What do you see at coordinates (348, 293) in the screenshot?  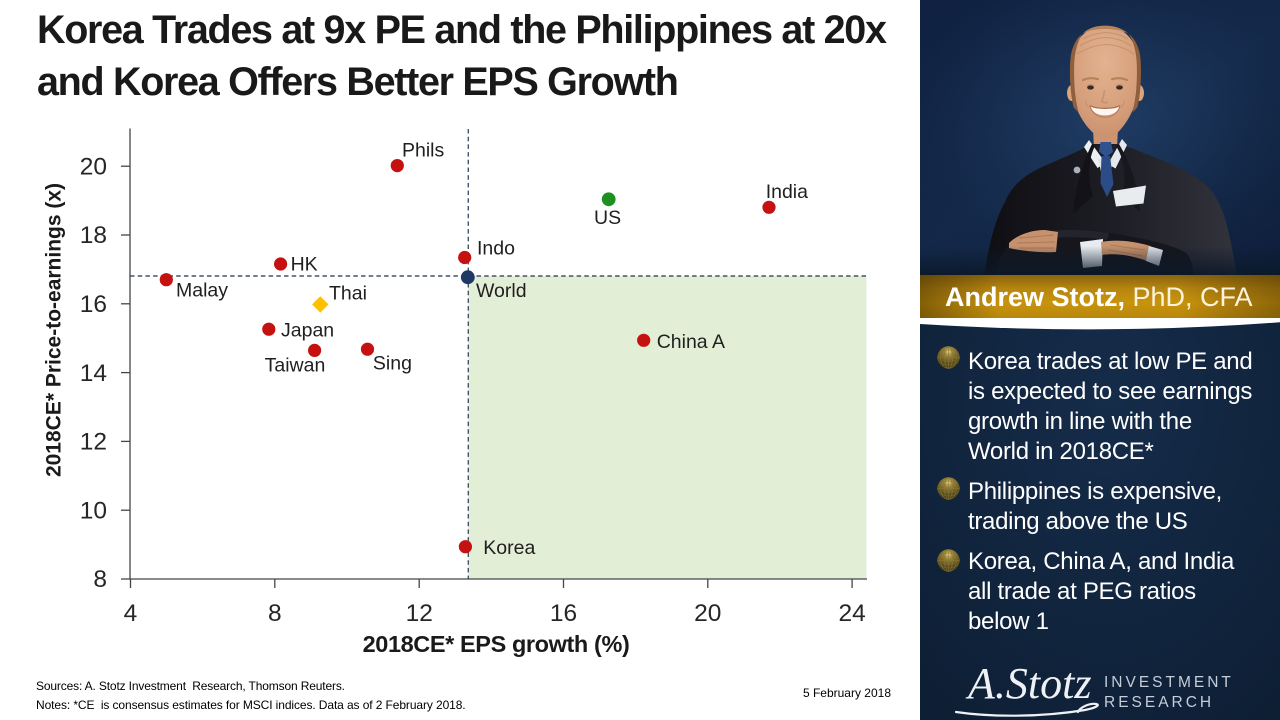 I see `svg-text: Thai` at bounding box center [348, 293].